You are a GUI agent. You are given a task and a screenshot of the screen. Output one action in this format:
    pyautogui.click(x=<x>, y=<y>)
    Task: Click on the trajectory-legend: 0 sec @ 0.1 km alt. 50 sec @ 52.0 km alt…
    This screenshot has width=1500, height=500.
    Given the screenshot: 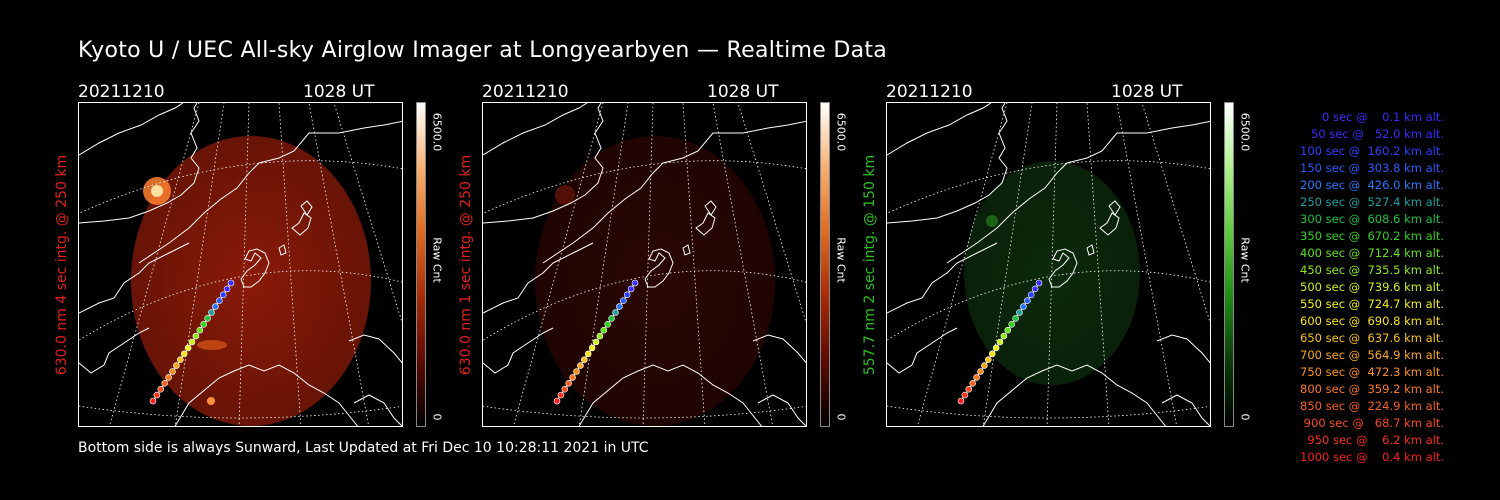 What is the action you would take?
    pyautogui.click(x=1353, y=287)
    